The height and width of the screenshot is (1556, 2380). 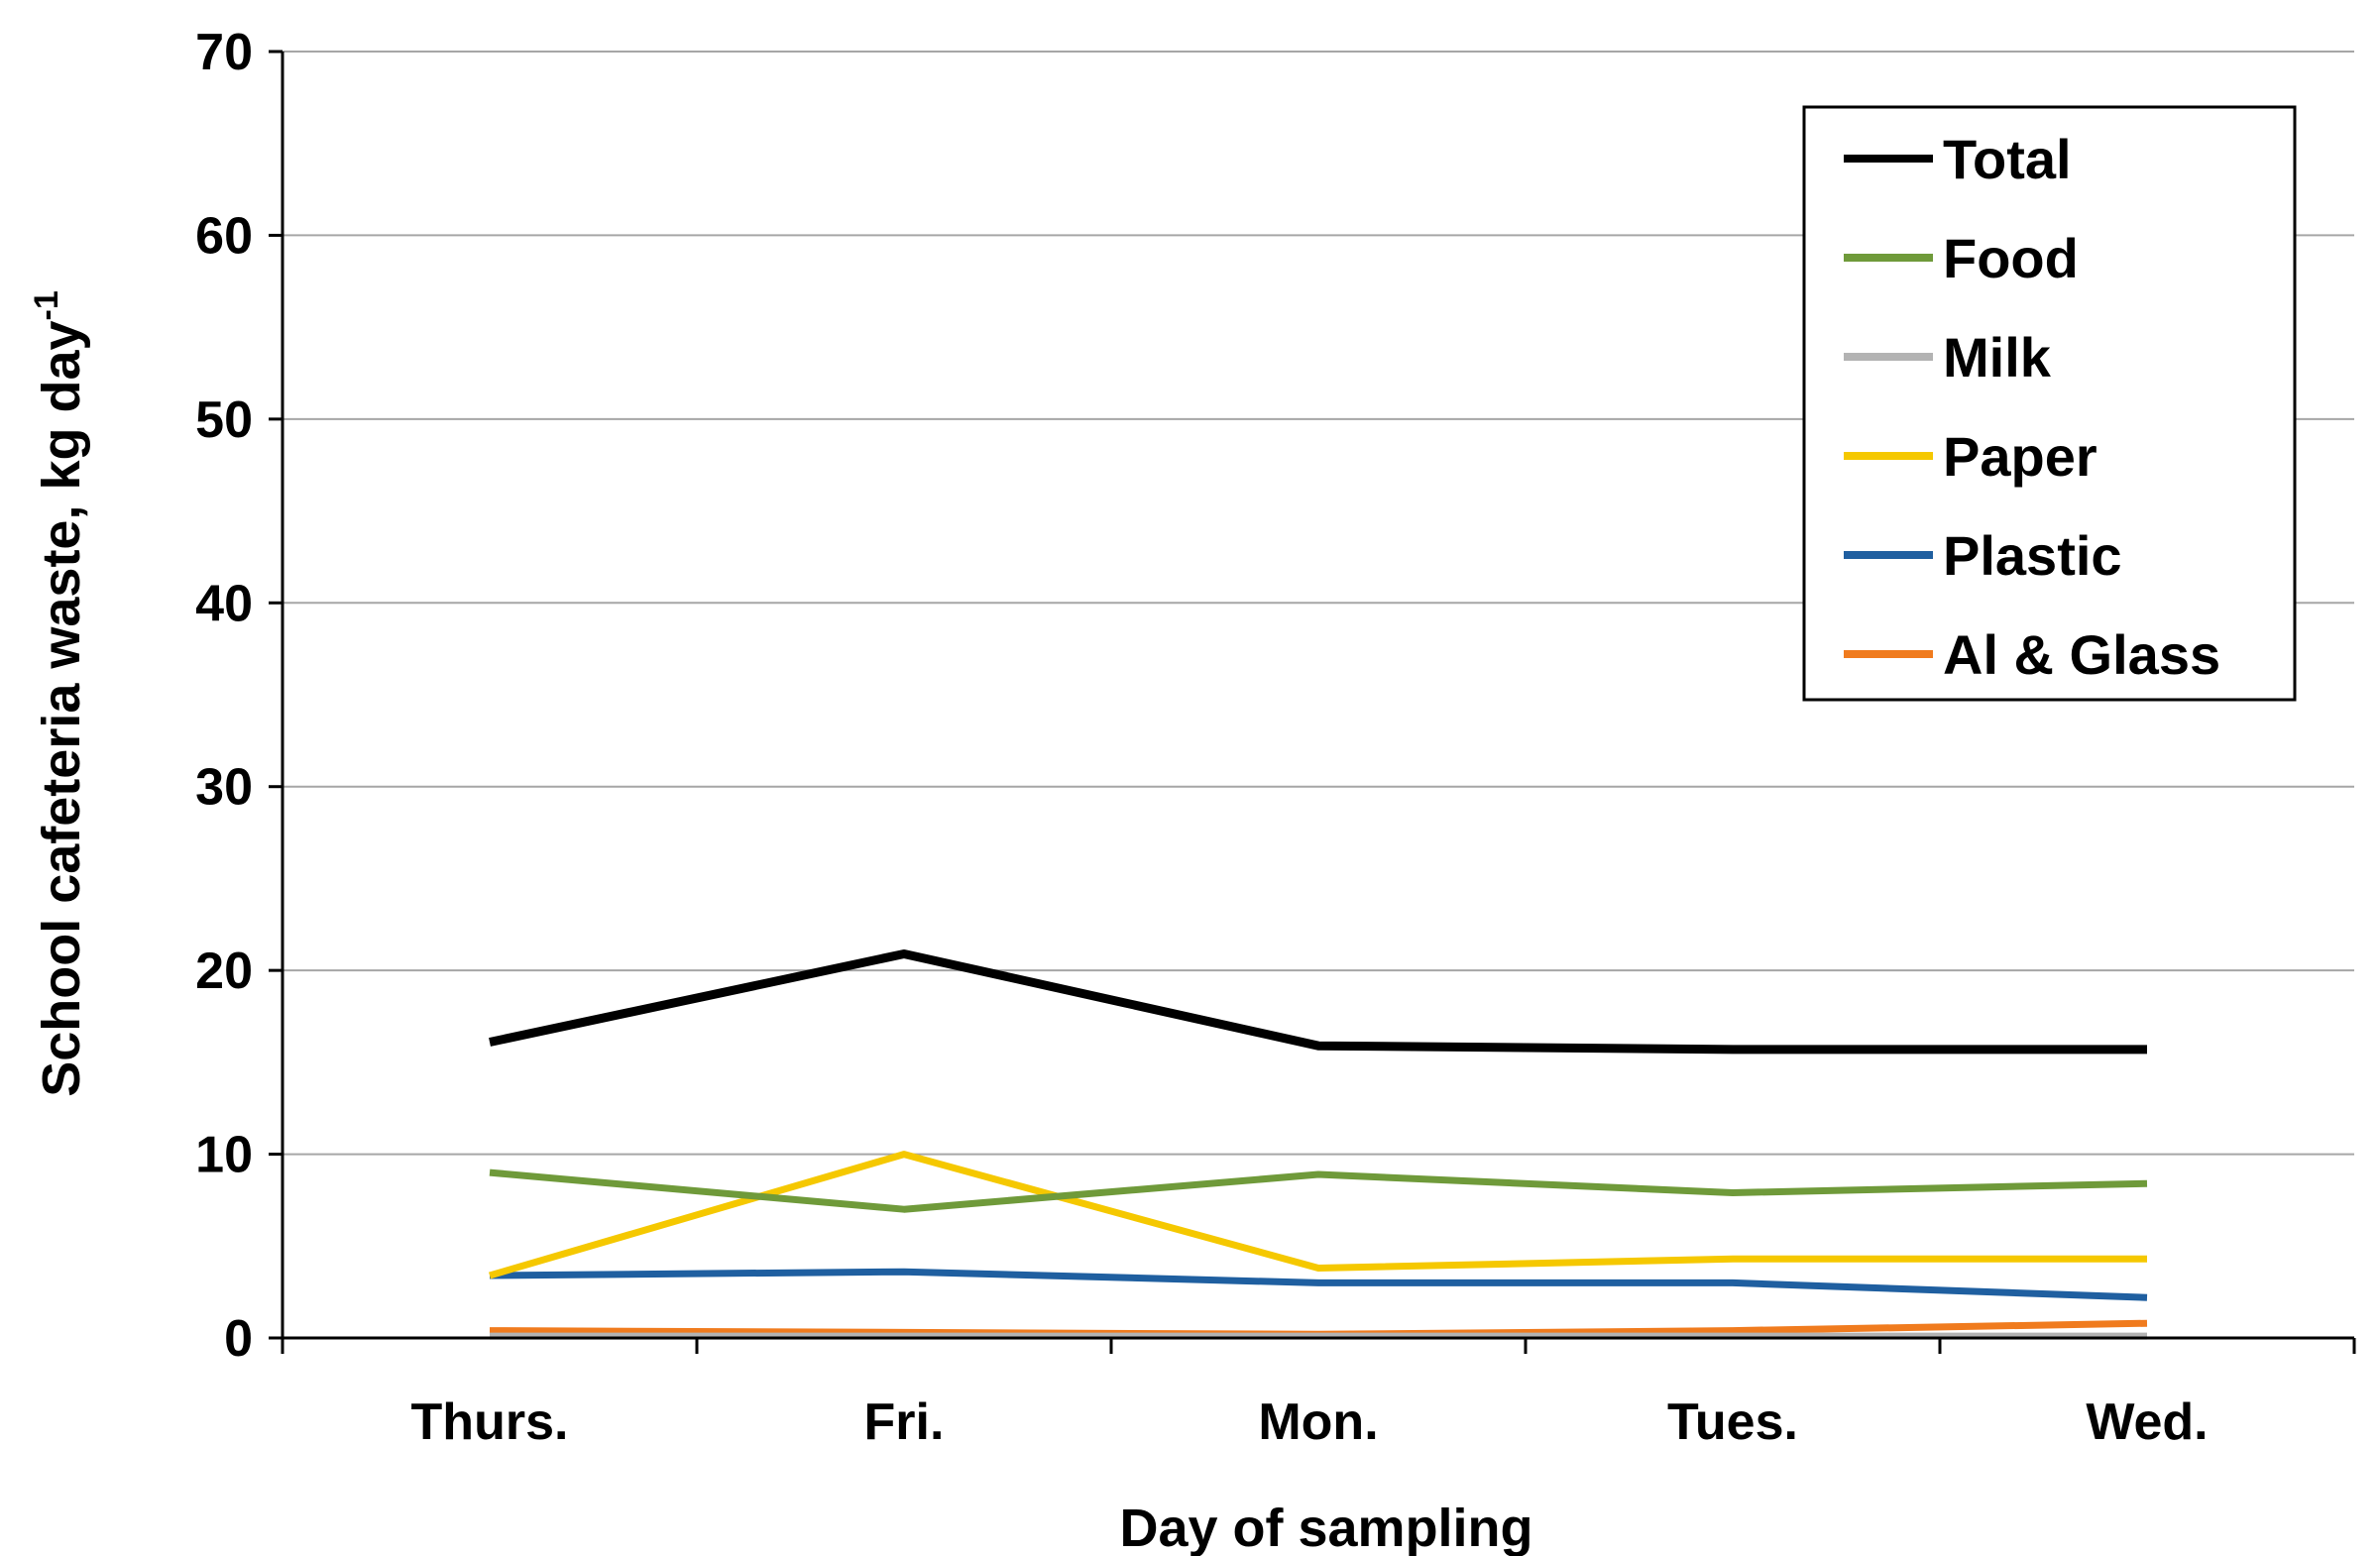 I want to click on x-tick-label: Thurs., so click(x=490, y=1422).